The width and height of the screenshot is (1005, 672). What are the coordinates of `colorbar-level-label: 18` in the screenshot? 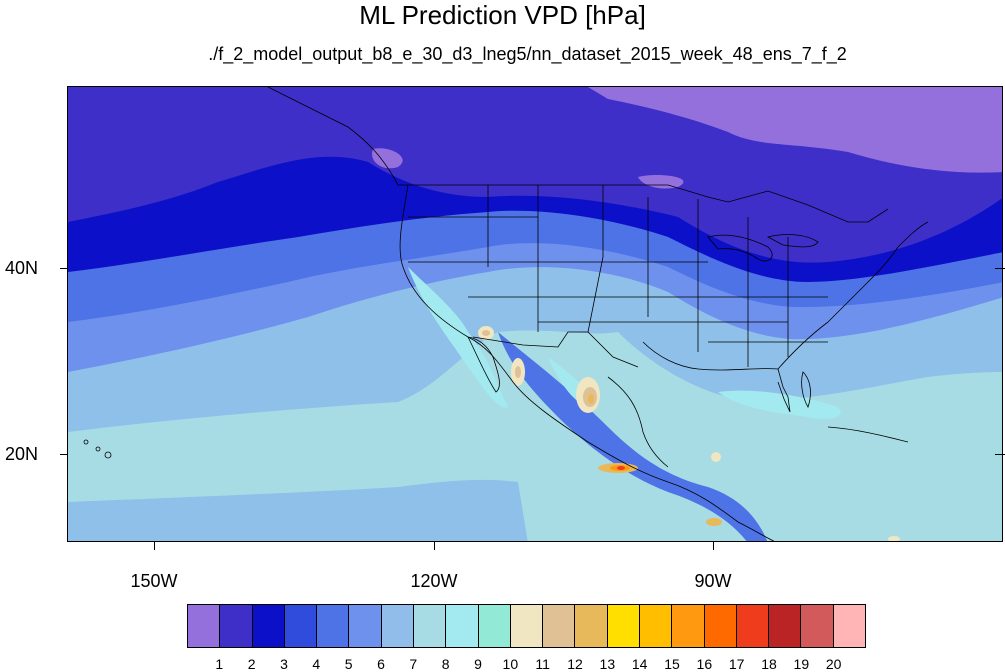 It's located at (769, 664).